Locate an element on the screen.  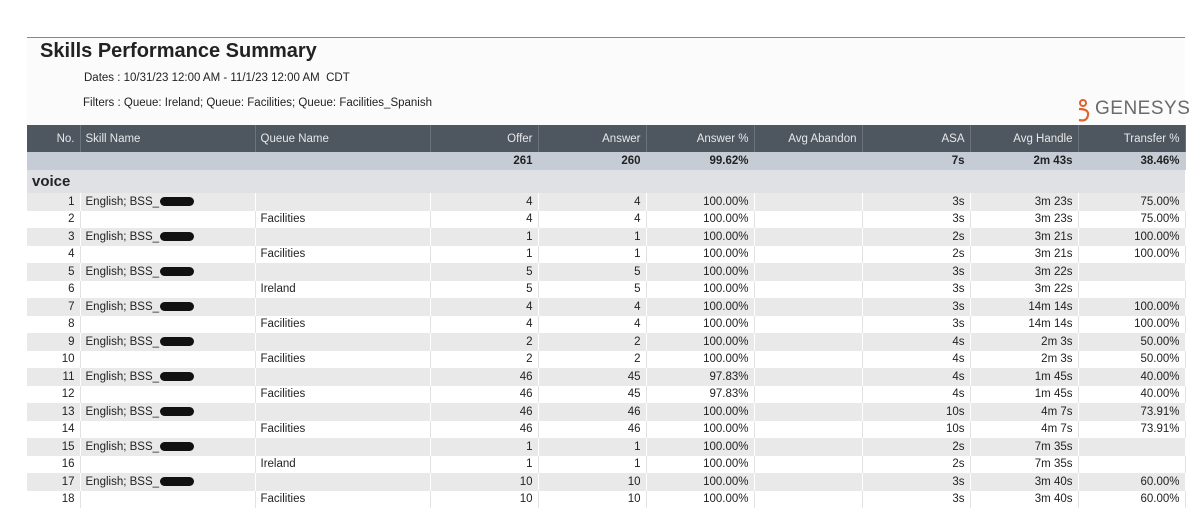
column-header: Transfer % is located at coordinates (1132, 138).